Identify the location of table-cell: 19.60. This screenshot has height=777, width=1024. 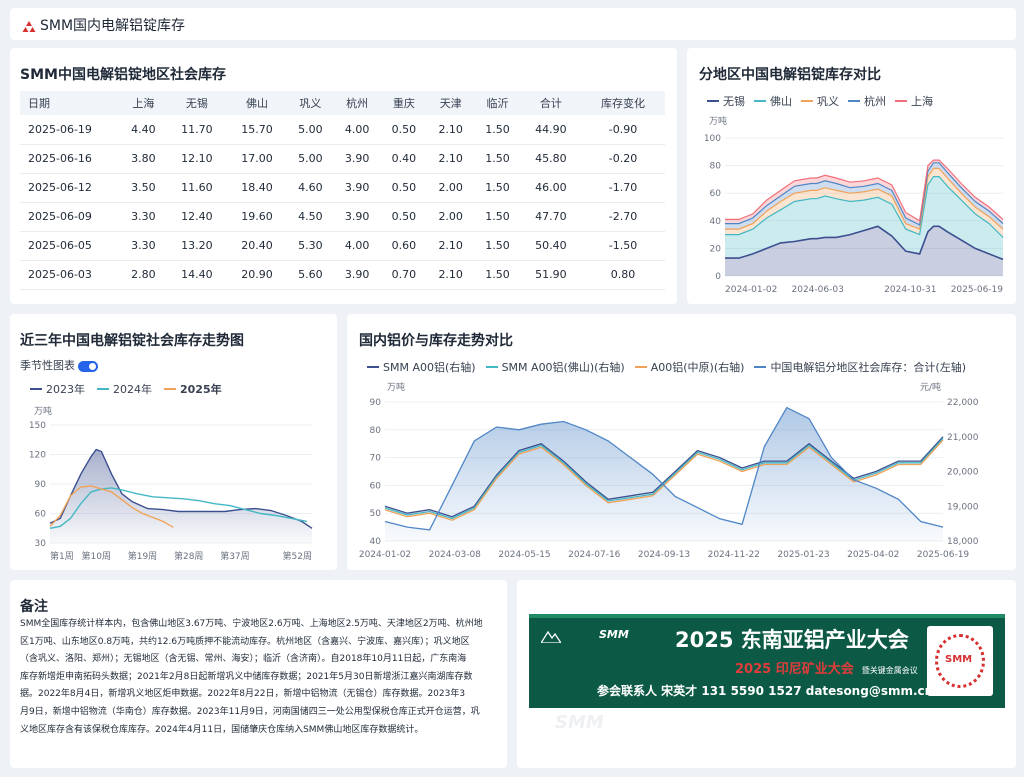
(257, 217).